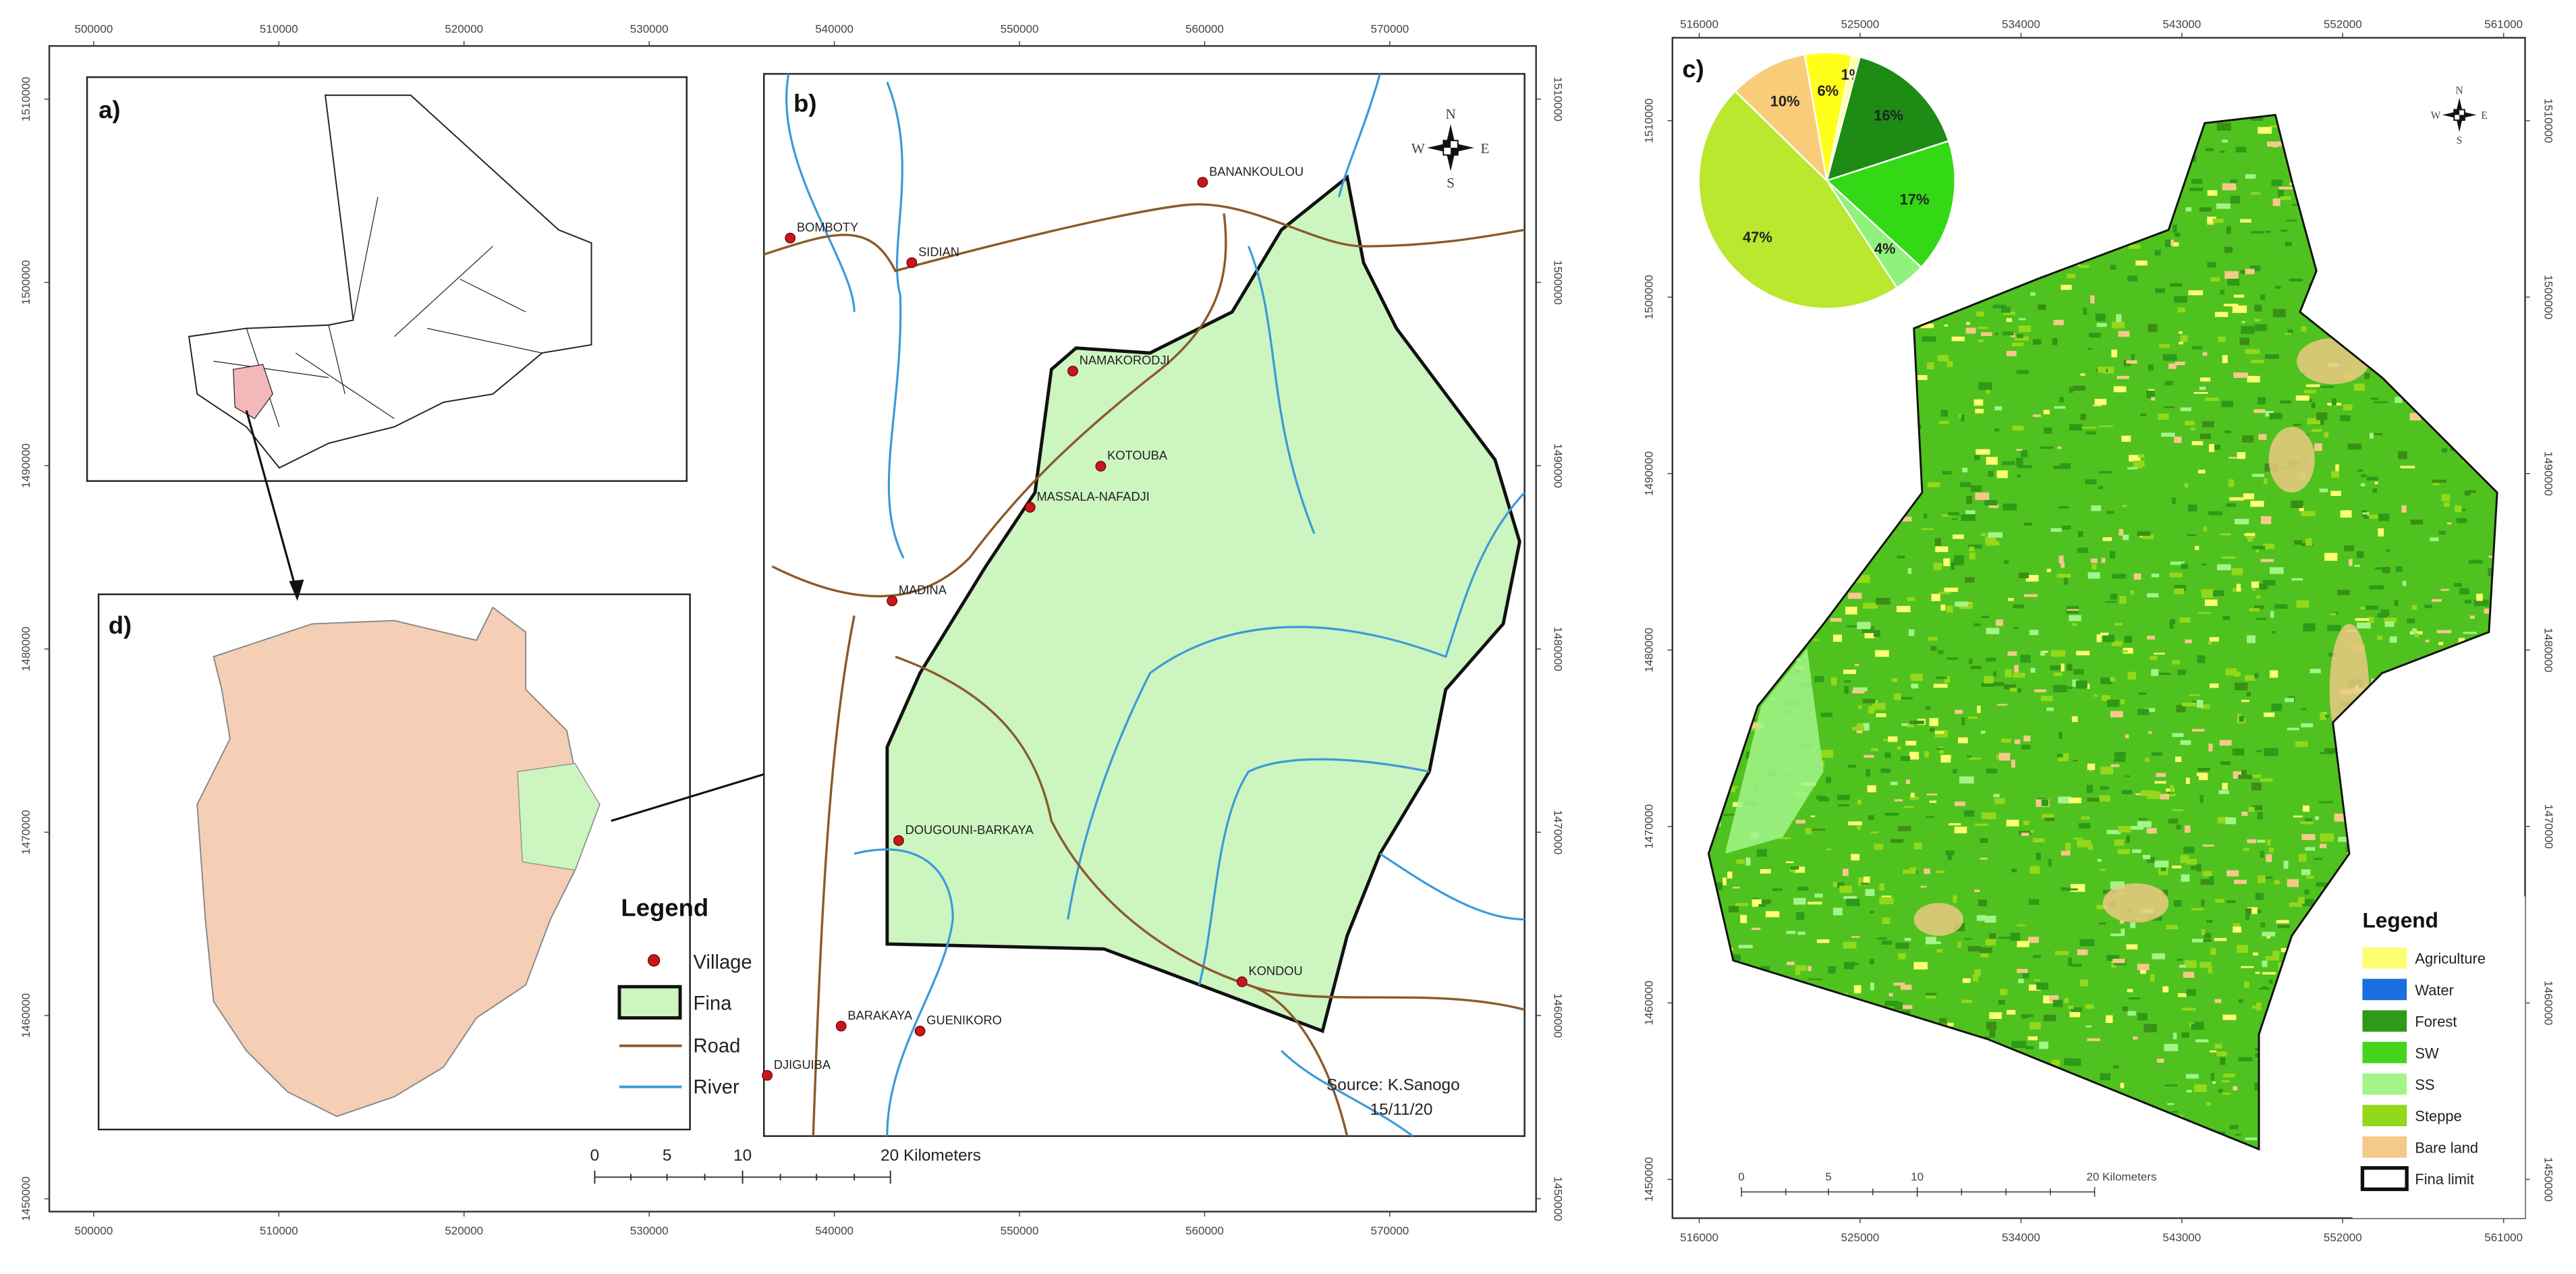  I want to click on x-tick-label: 552000, so click(2343, 24).